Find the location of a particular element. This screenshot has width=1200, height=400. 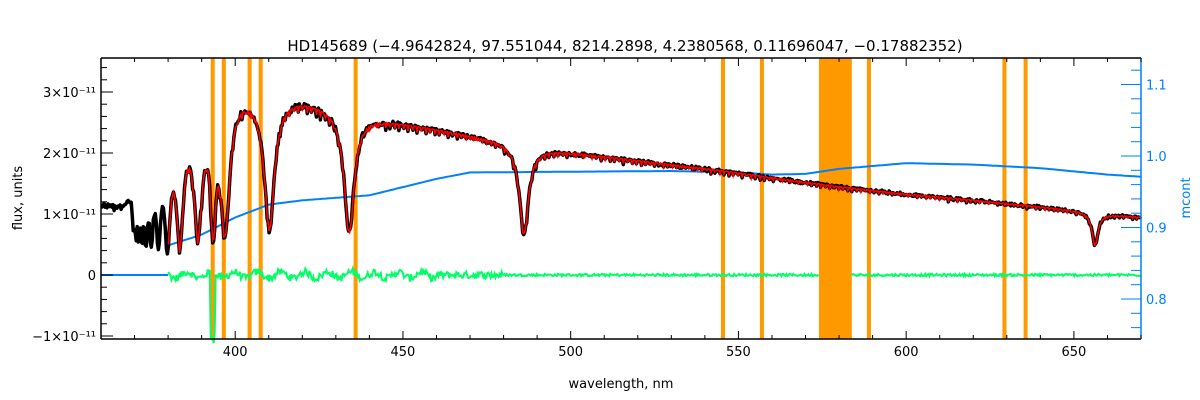

x-axis-label: wavelength, nm is located at coordinates (621, 384).